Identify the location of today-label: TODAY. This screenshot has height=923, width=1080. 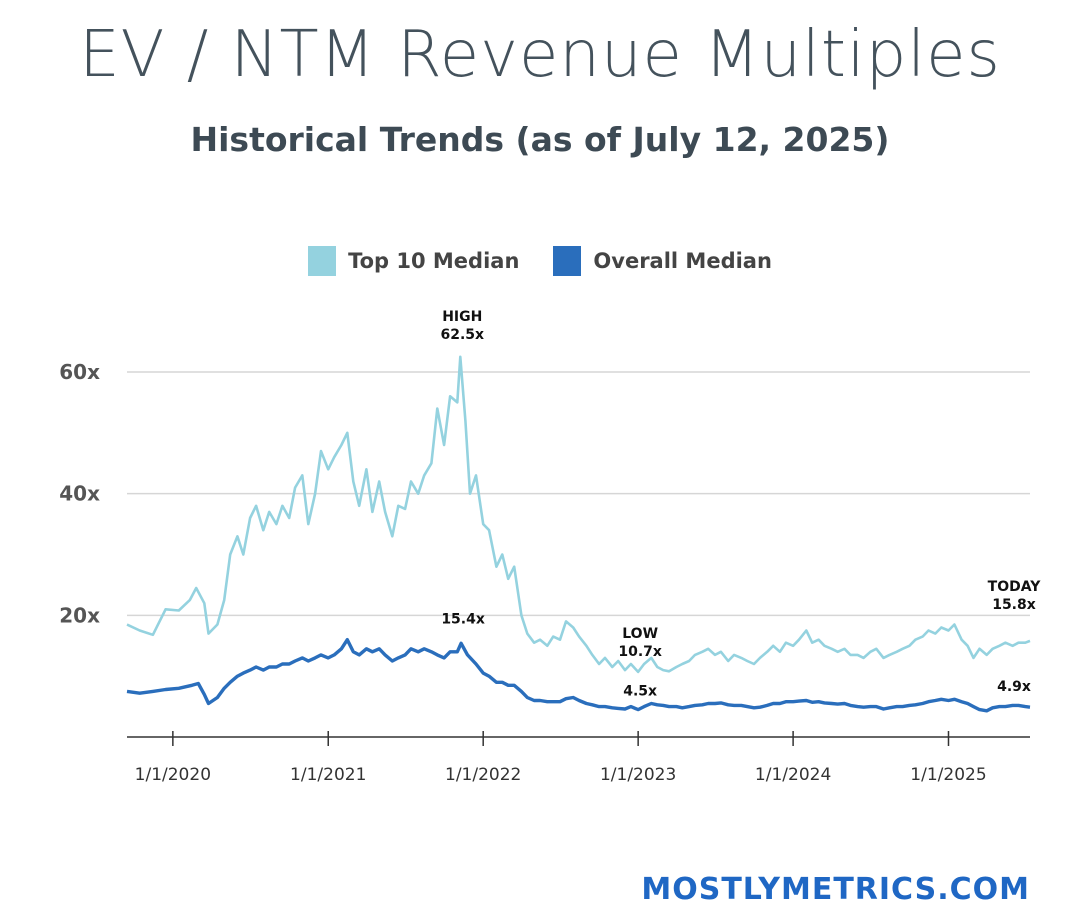
(1015, 587).